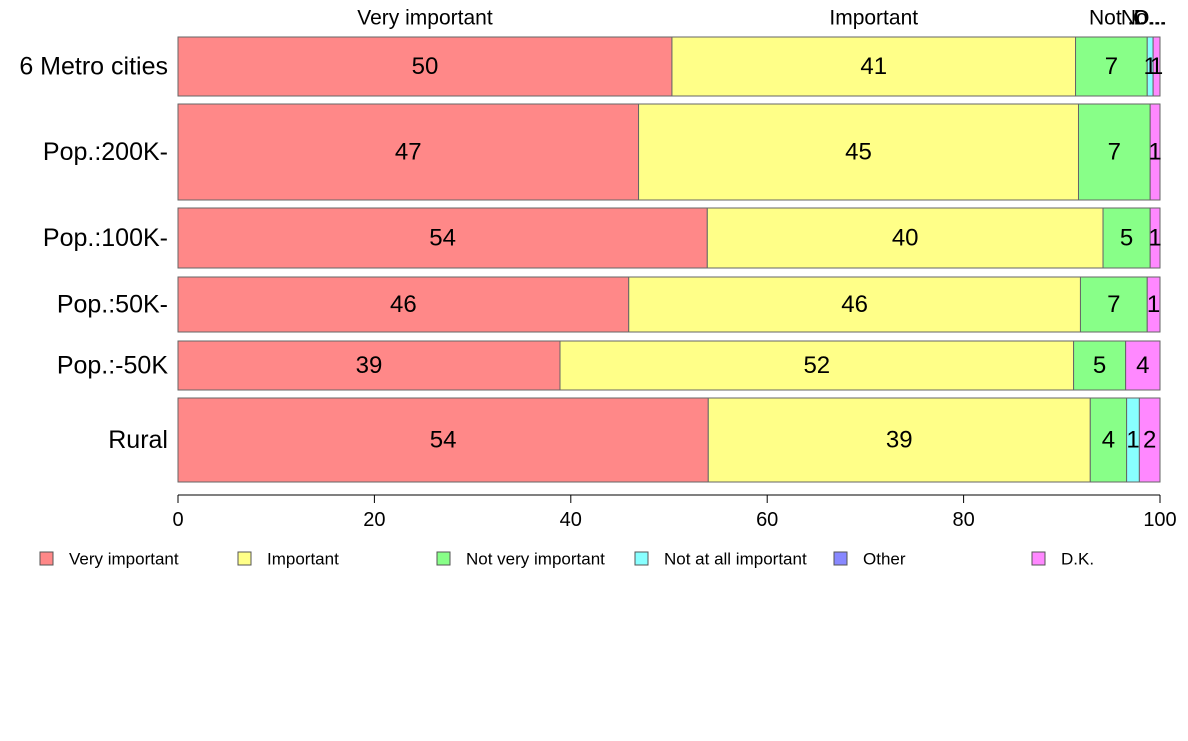 This screenshot has width=1188, height=741. I want to click on data-label-6-metro-cities-very-important: 50, so click(425, 66).